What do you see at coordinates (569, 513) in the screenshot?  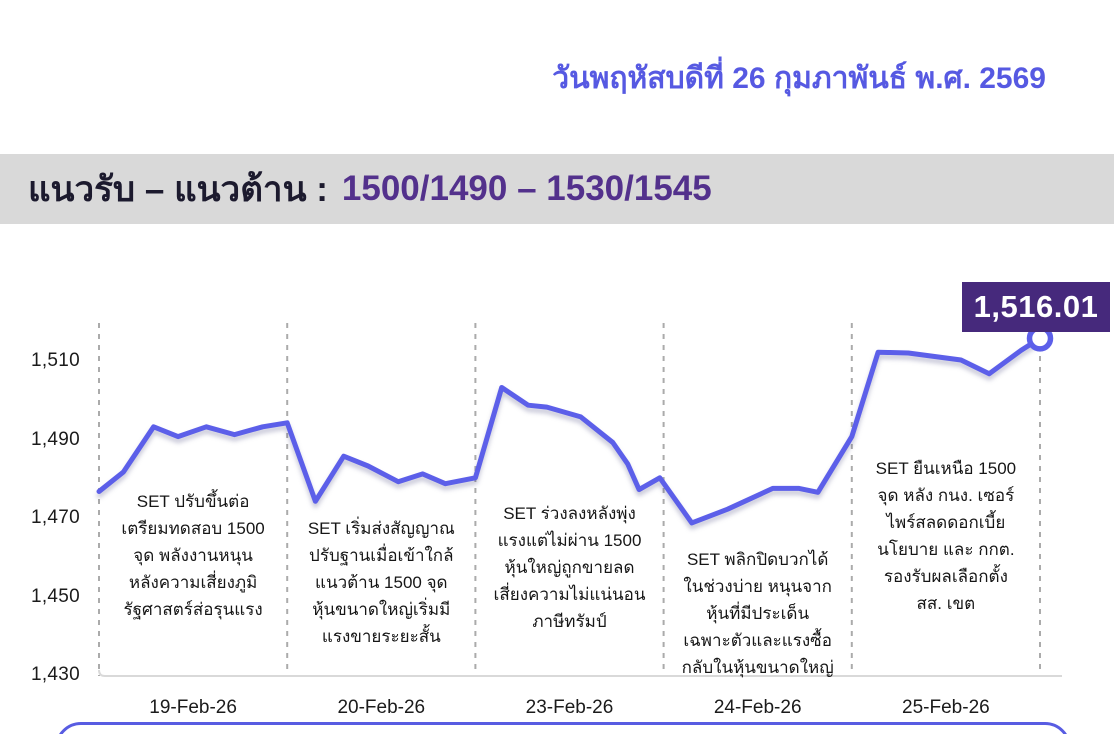 I see `annotation-line: SET ร่วงลงหลังพุ่ง` at bounding box center [569, 513].